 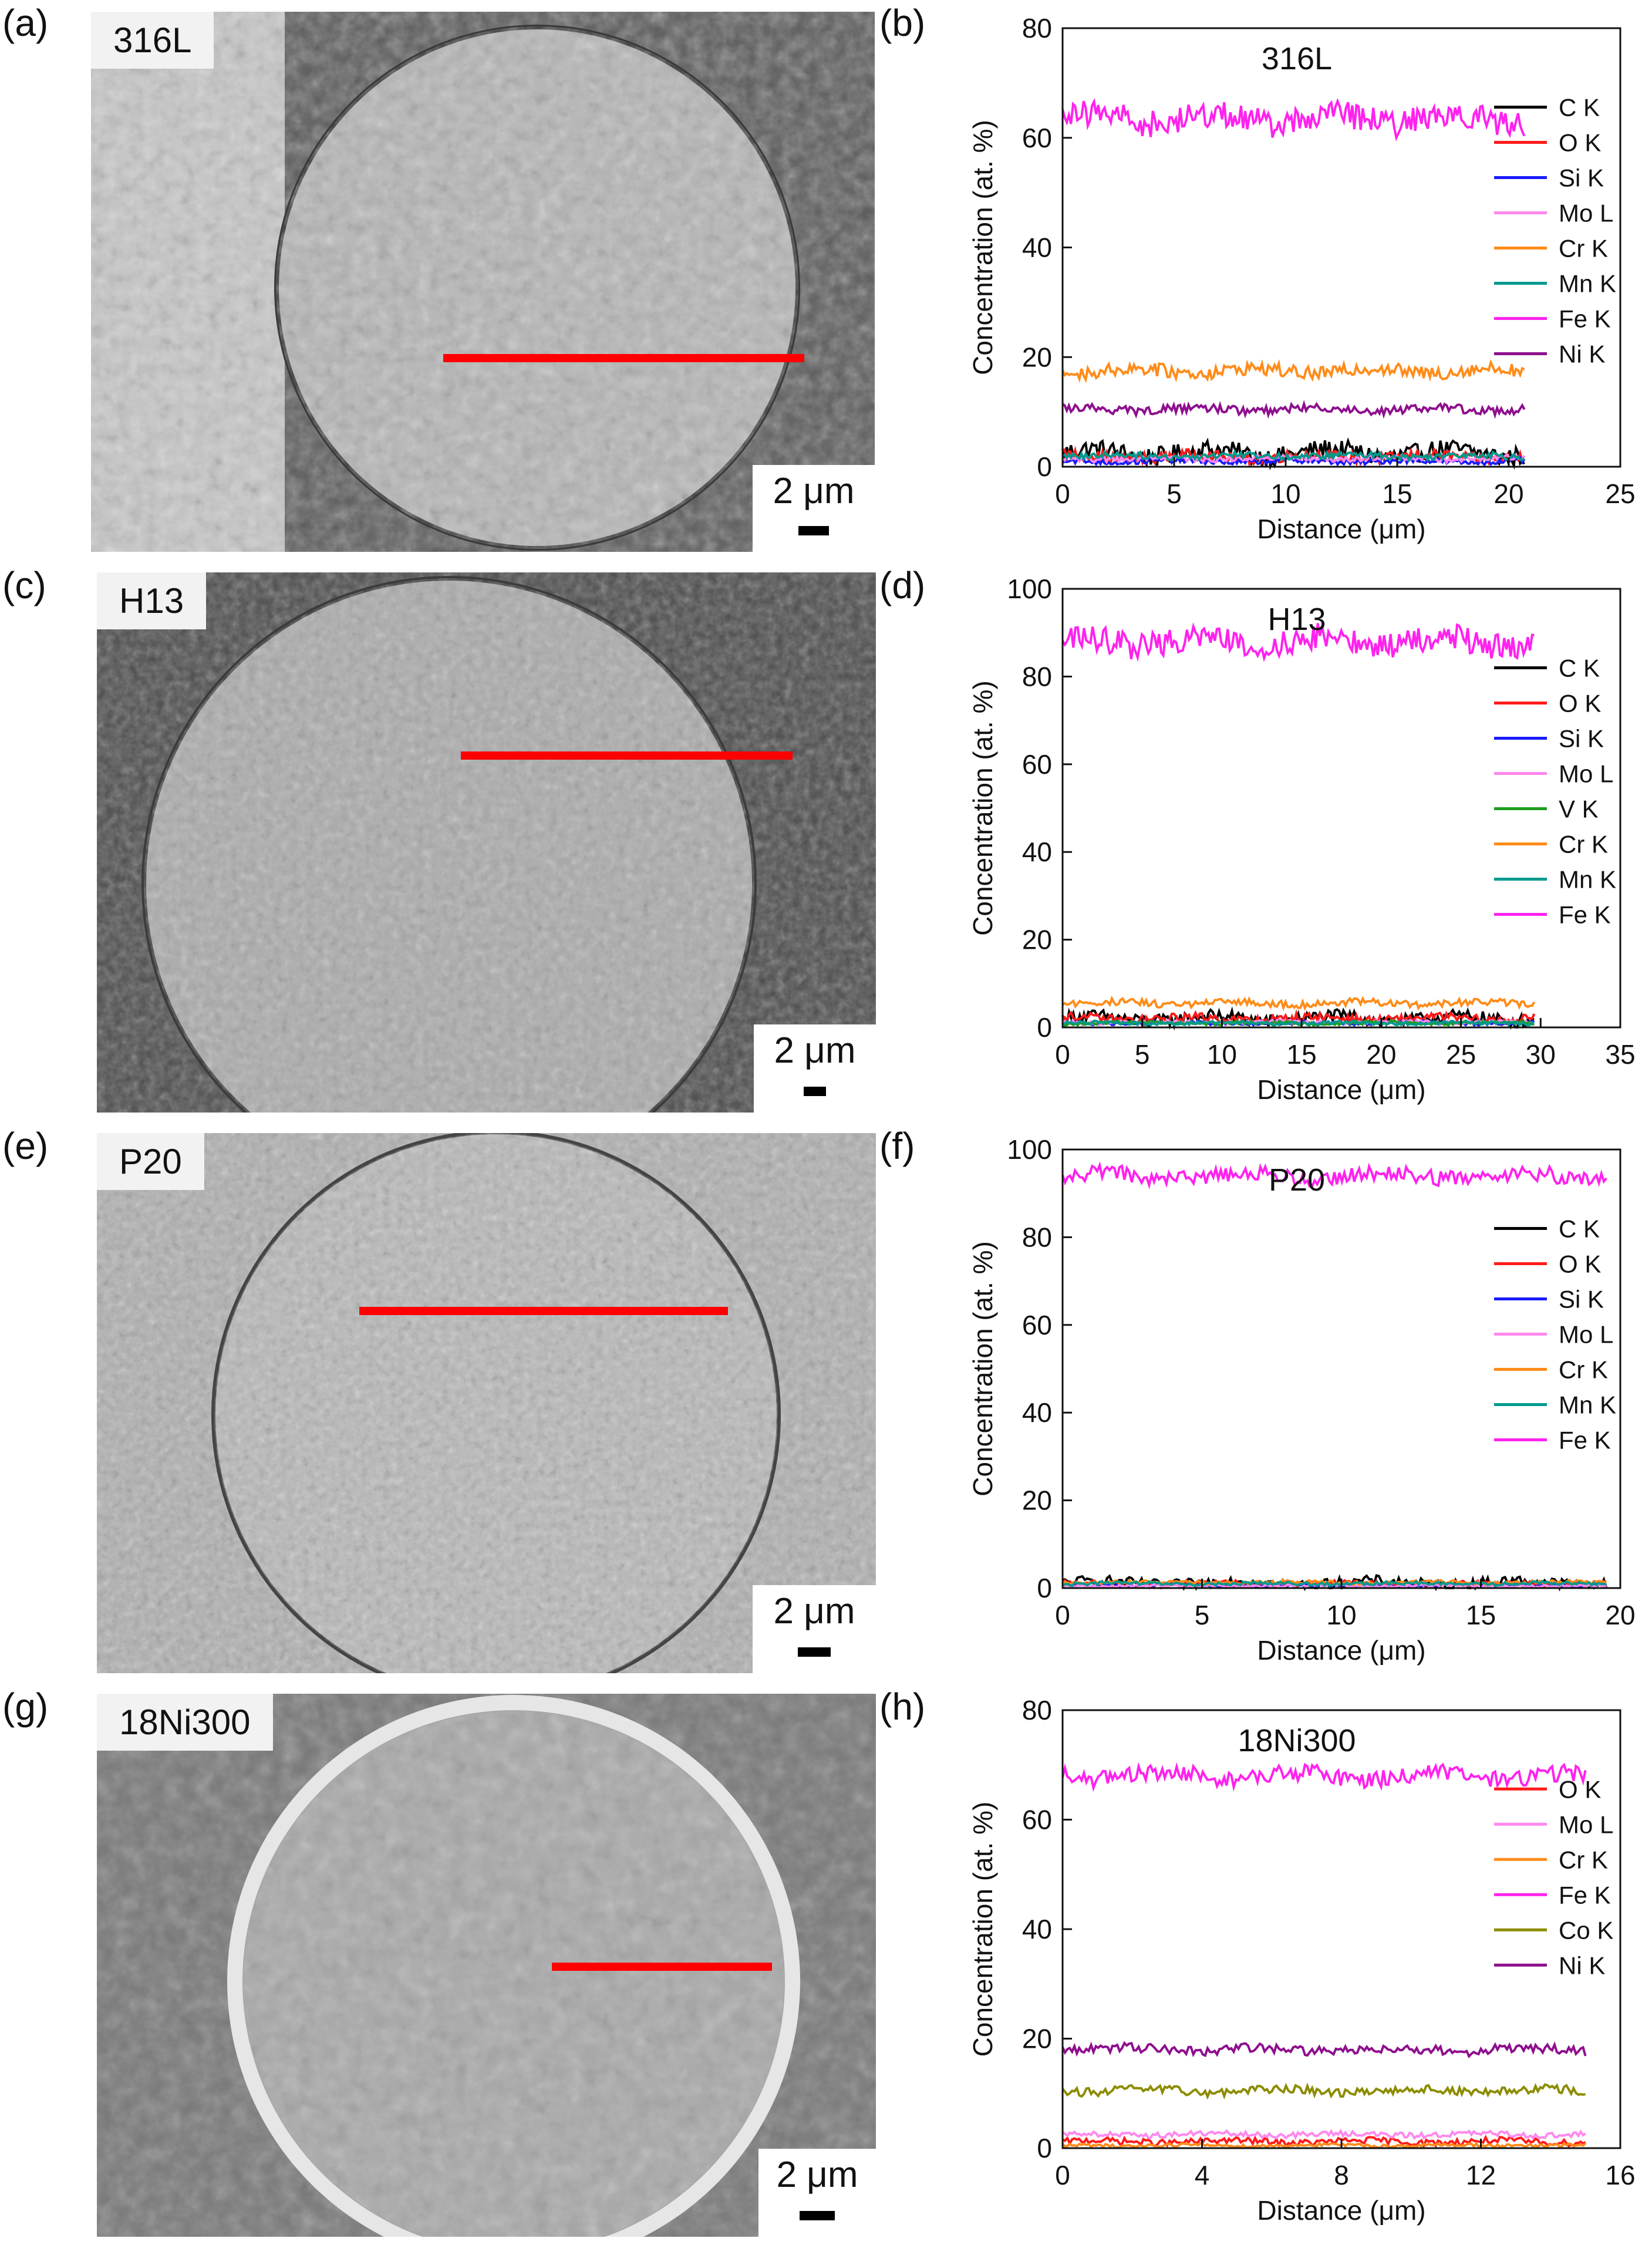 What do you see at coordinates (1481, 2175) in the screenshot?
I see `x-tick-label: 12` at bounding box center [1481, 2175].